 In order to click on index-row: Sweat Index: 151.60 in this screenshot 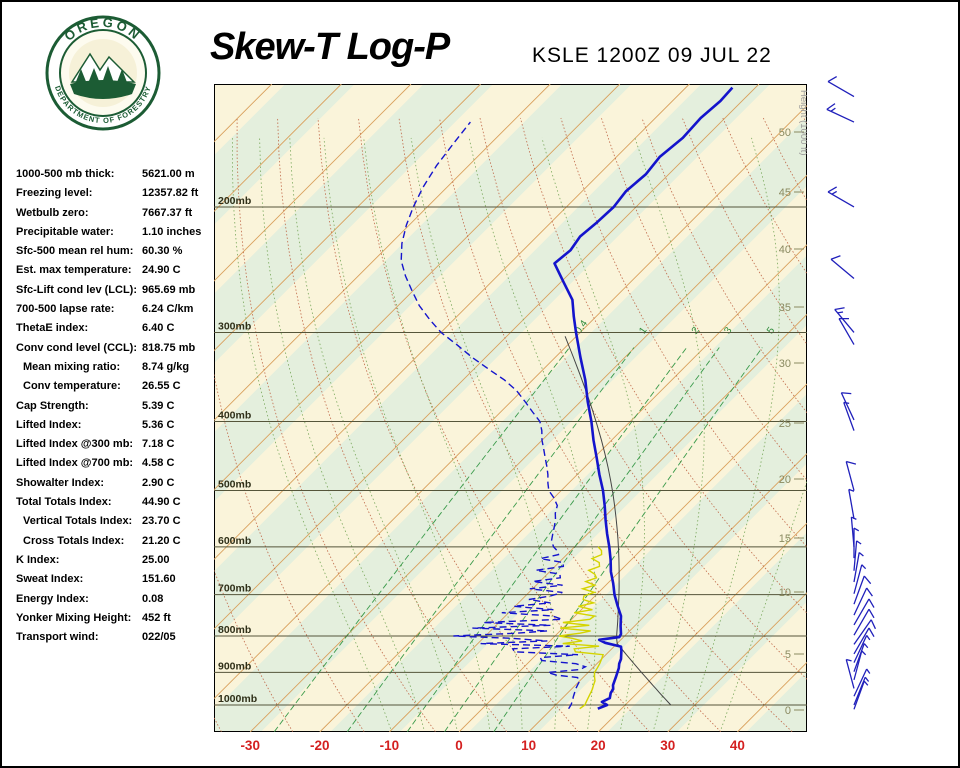, I will do `click(116, 580)`.